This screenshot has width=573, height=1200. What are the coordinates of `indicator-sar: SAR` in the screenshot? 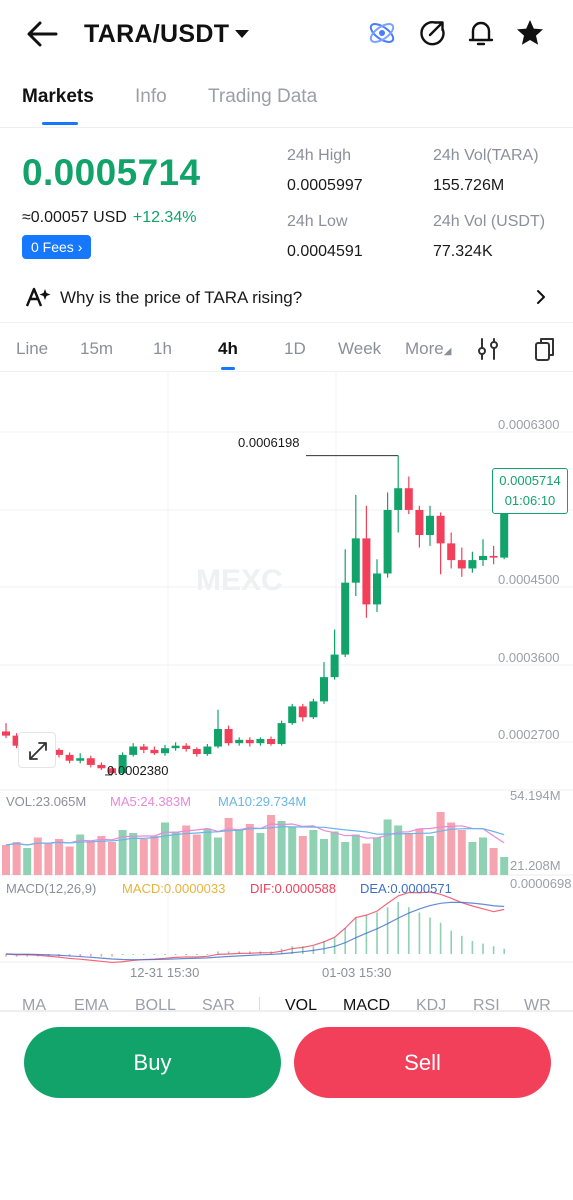 It's located at (218, 1004).